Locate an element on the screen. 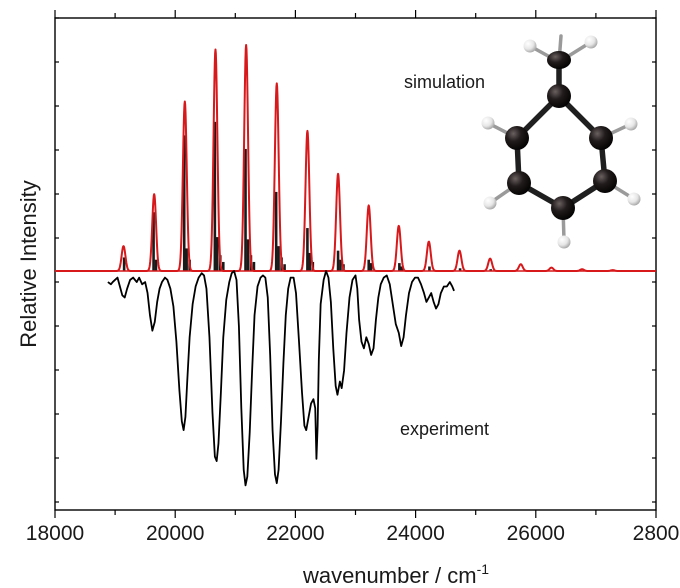  x-axis-label-text: wavenumber / cm is located at coordinates (389, 575).